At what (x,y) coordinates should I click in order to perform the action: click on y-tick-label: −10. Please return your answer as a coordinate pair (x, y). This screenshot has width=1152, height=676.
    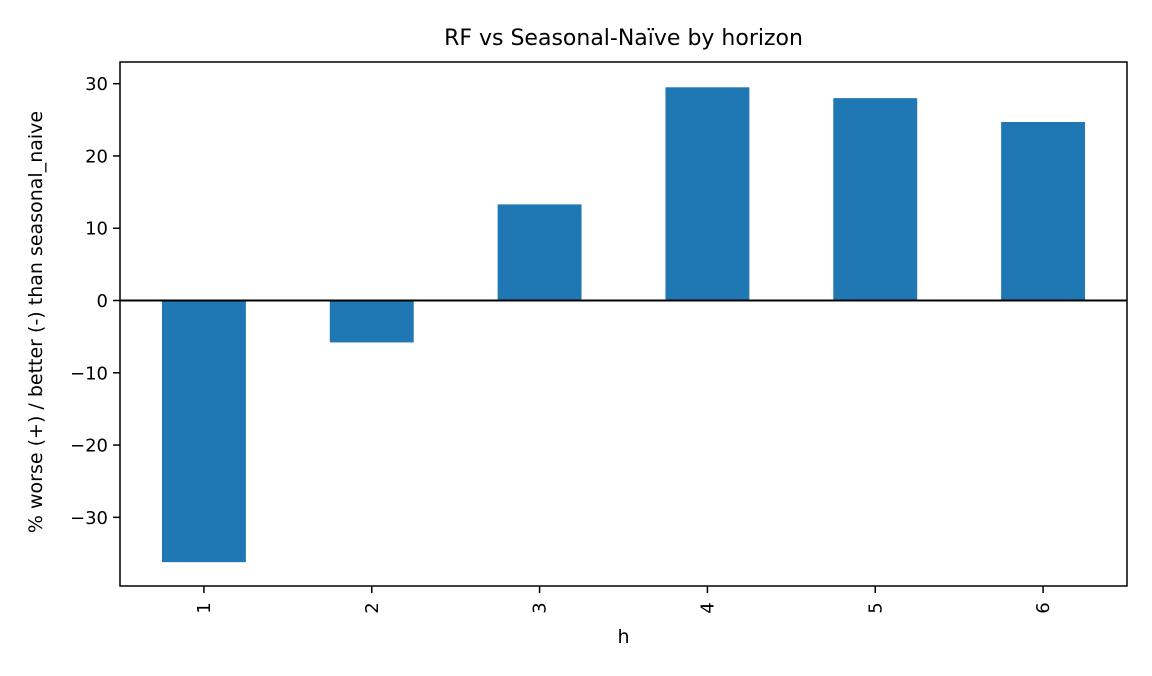
    Looking at the image, I should click on (89, 373).